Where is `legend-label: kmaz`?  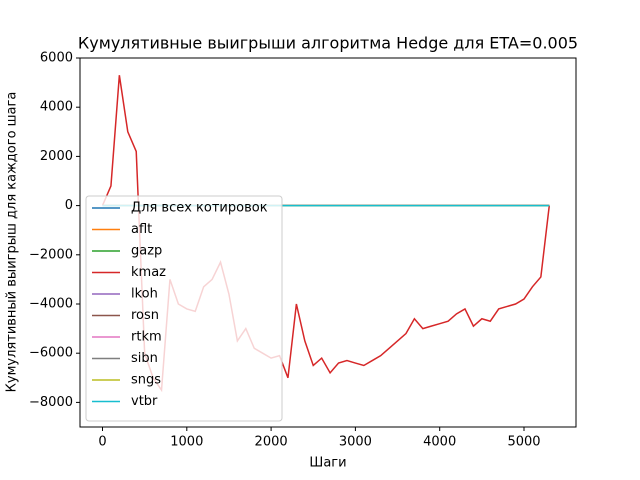 legend-label: kmaz is located at coordinates (148, 272).